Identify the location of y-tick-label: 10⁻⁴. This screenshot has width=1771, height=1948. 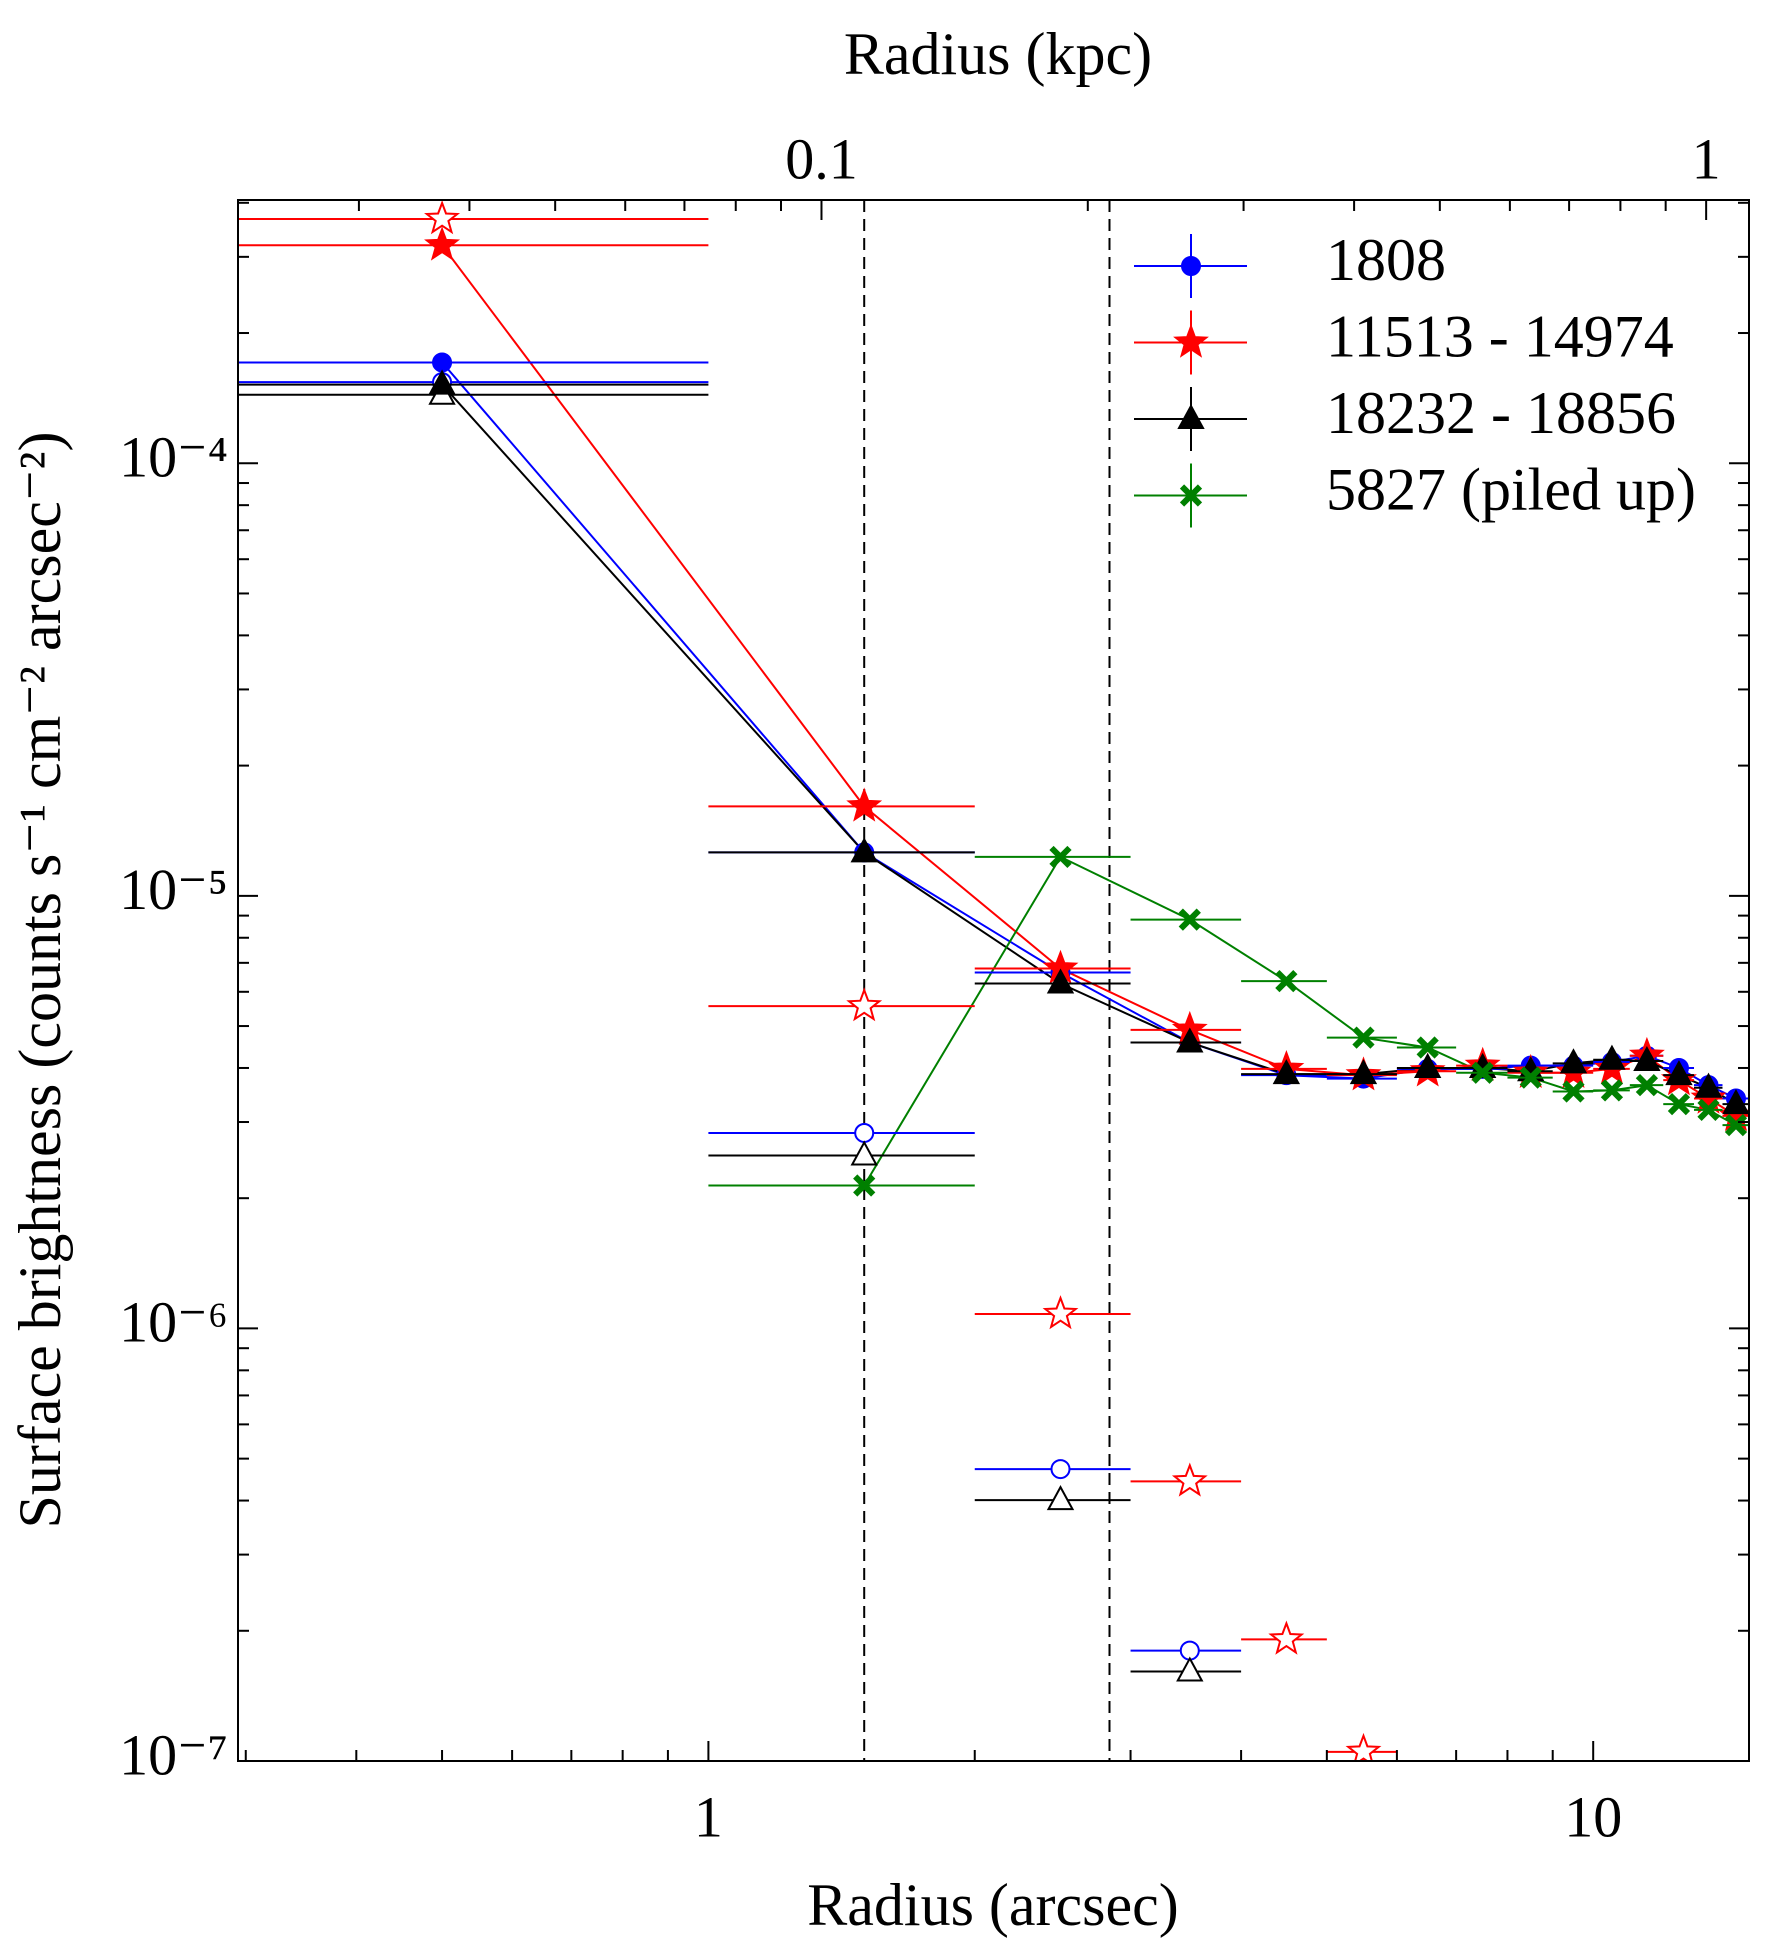
(173, 457).